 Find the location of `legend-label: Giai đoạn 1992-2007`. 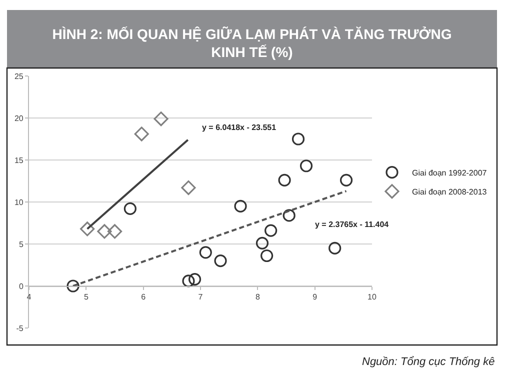

legend-label: Giai đoạn 1992-2007 is located at coordinates (450, 173).